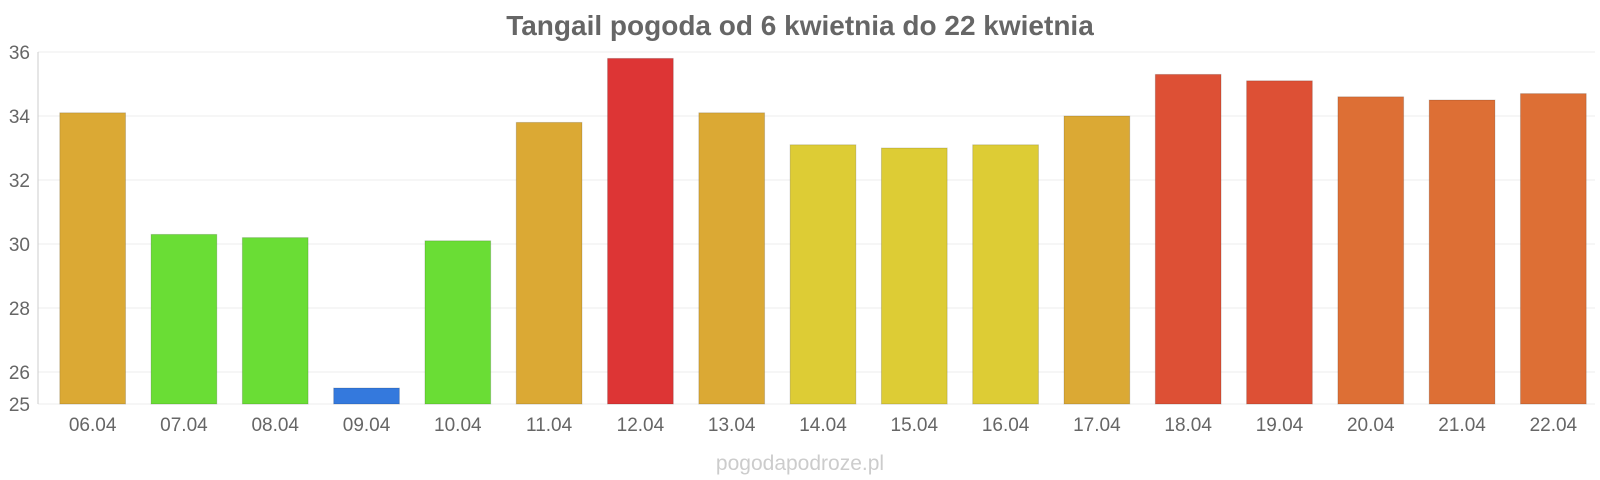 The image size is (1600, 480). I want to click on y-tick-label: 28, so click(19, 309).